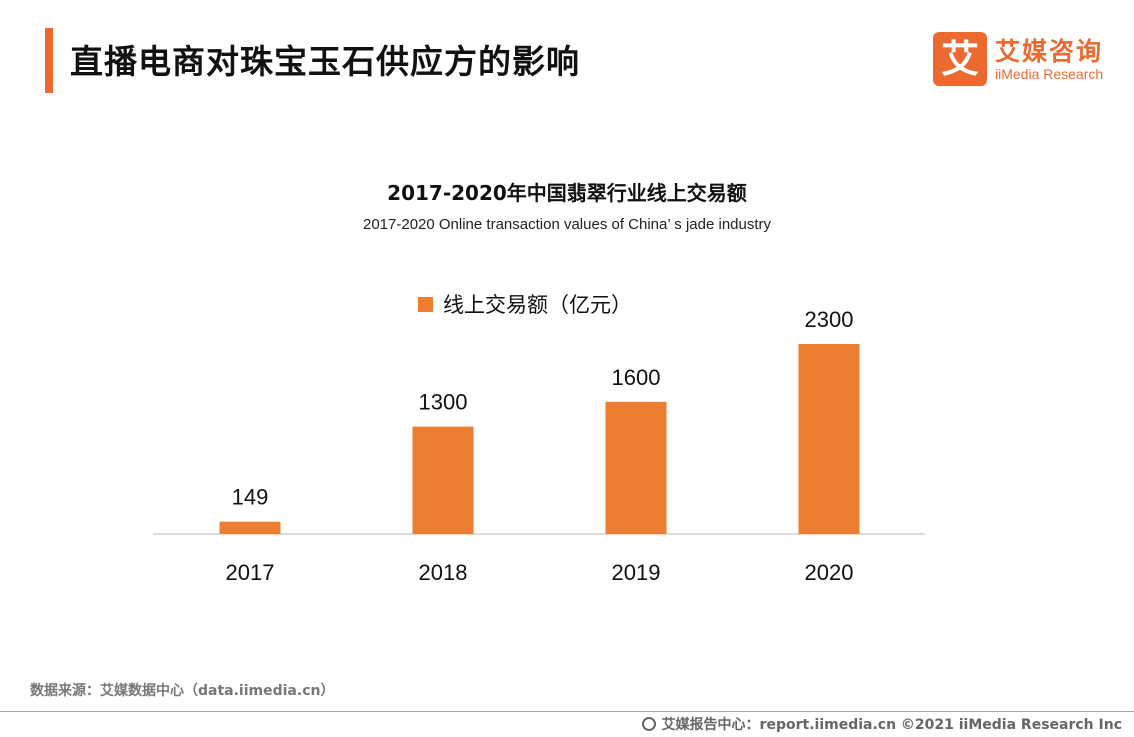  I want to click on x-tick-label-2017: 2017, so click(250, 572).